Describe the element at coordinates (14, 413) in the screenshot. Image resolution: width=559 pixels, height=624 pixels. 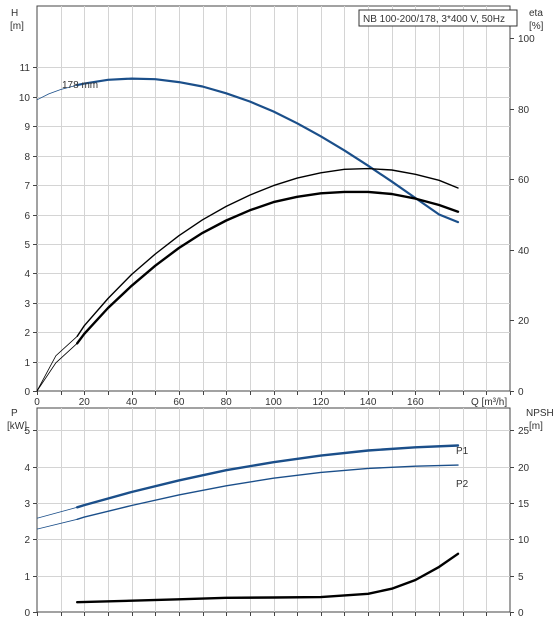
I see `p-axis-label: P` at that location.